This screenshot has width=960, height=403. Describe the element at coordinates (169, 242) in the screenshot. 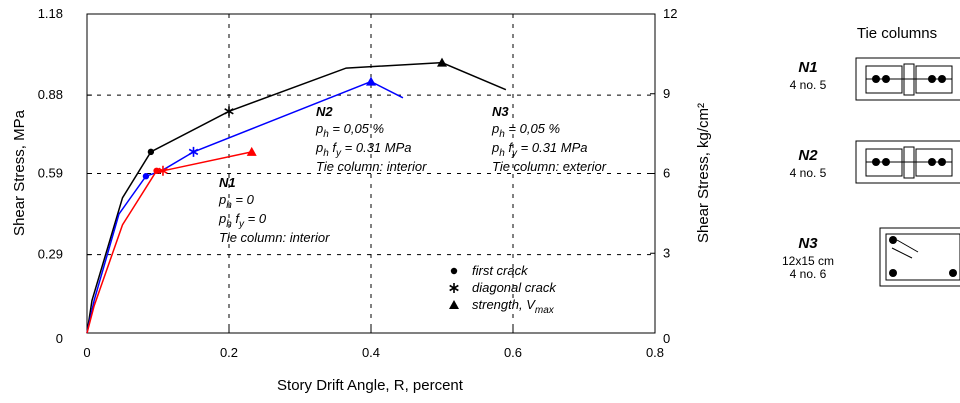

I see `series-line` at that location.